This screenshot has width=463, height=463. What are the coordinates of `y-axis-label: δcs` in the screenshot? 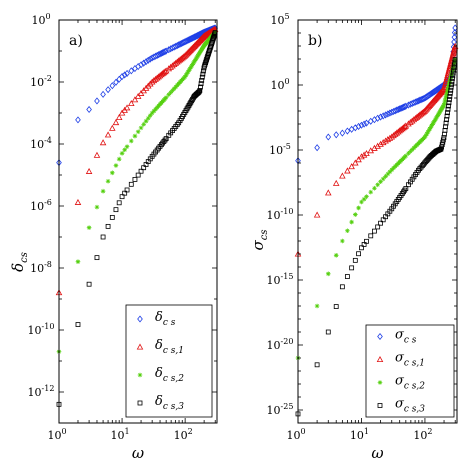 It's located at (19, 262).